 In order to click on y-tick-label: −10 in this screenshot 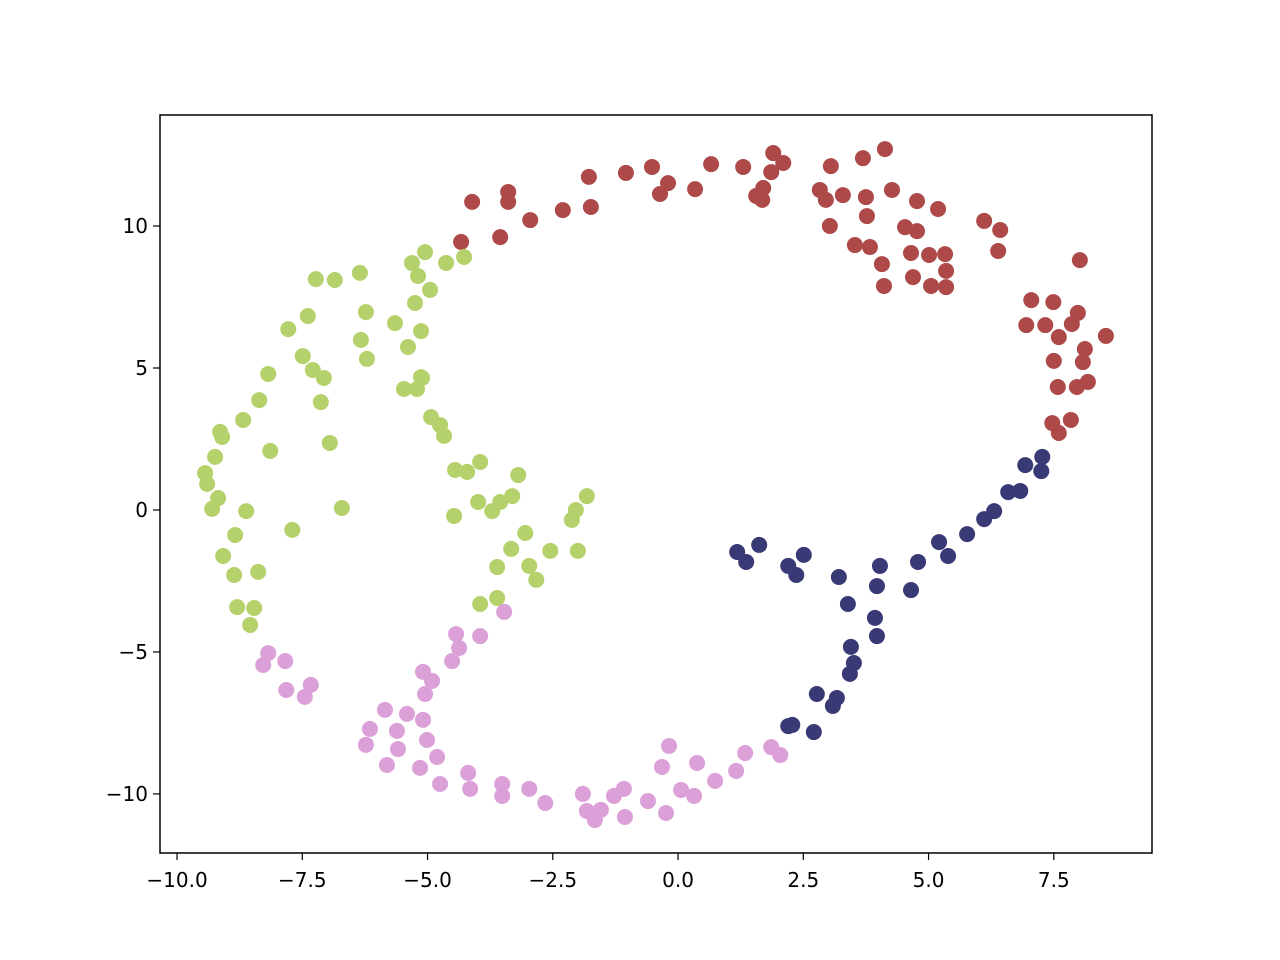, I will do `click(127, 794)`.